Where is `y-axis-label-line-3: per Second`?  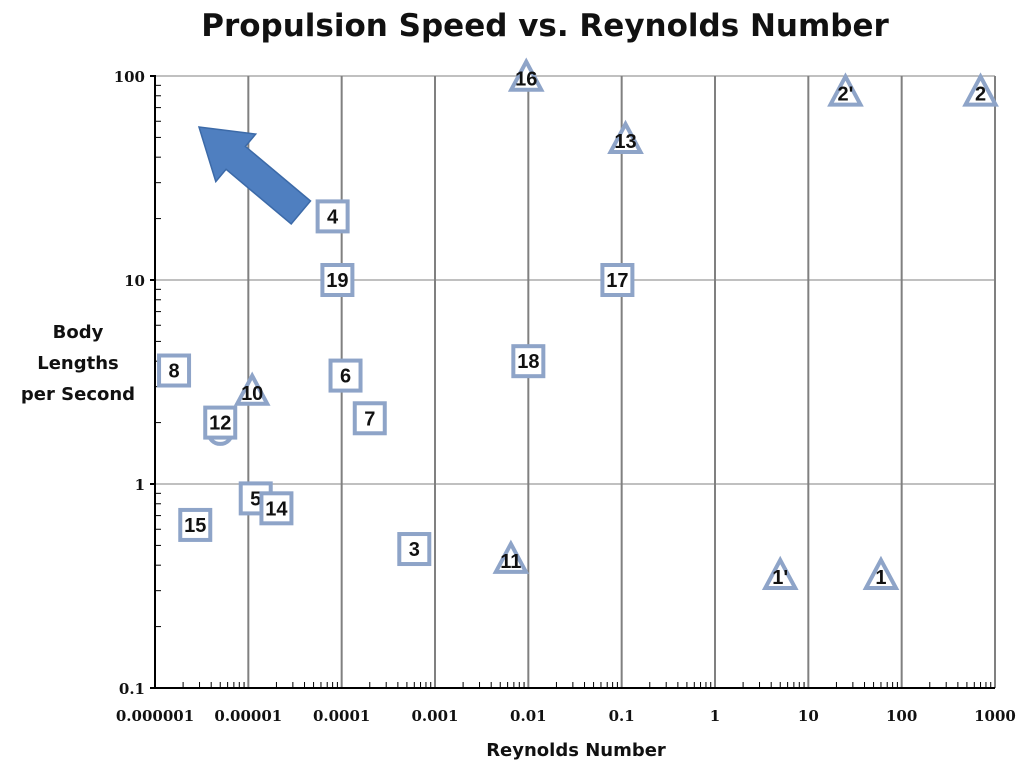 y-axis-label-line-3: per Second is located at coordinates (78, 394).